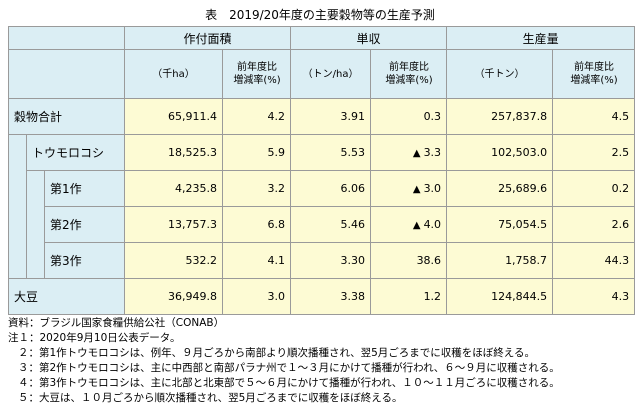  Describe the element at coordinates (500, 152) in the screenshot. I see `production-value: 102,503.0` at that location.